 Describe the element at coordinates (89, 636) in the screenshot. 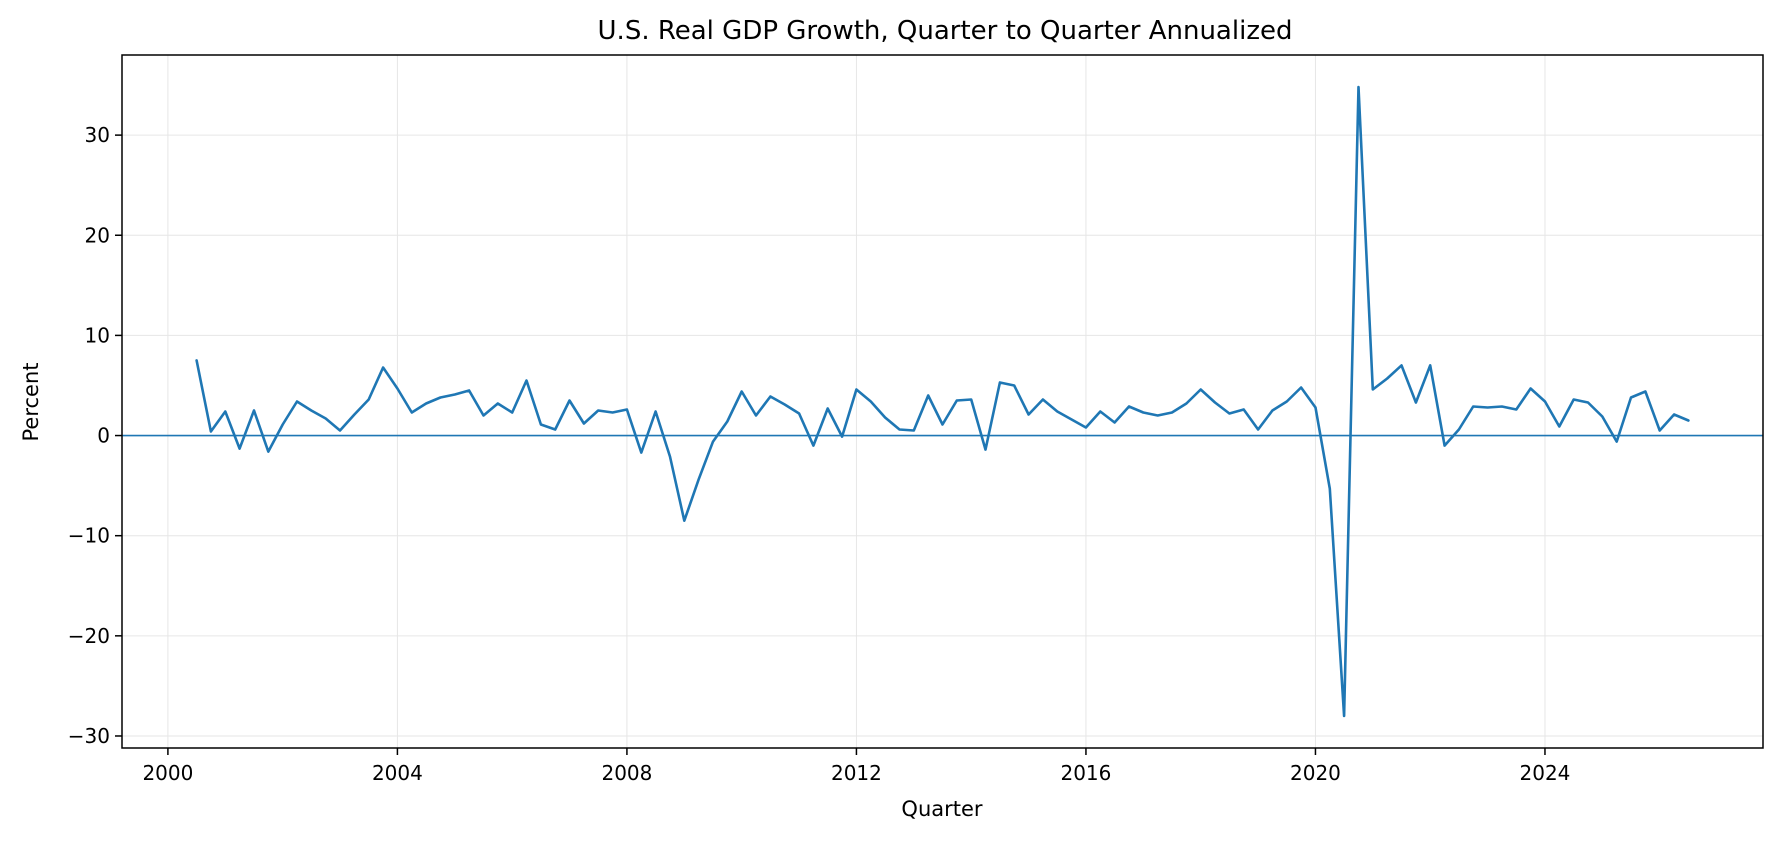

I see `y-tick-label: −20` at that location.